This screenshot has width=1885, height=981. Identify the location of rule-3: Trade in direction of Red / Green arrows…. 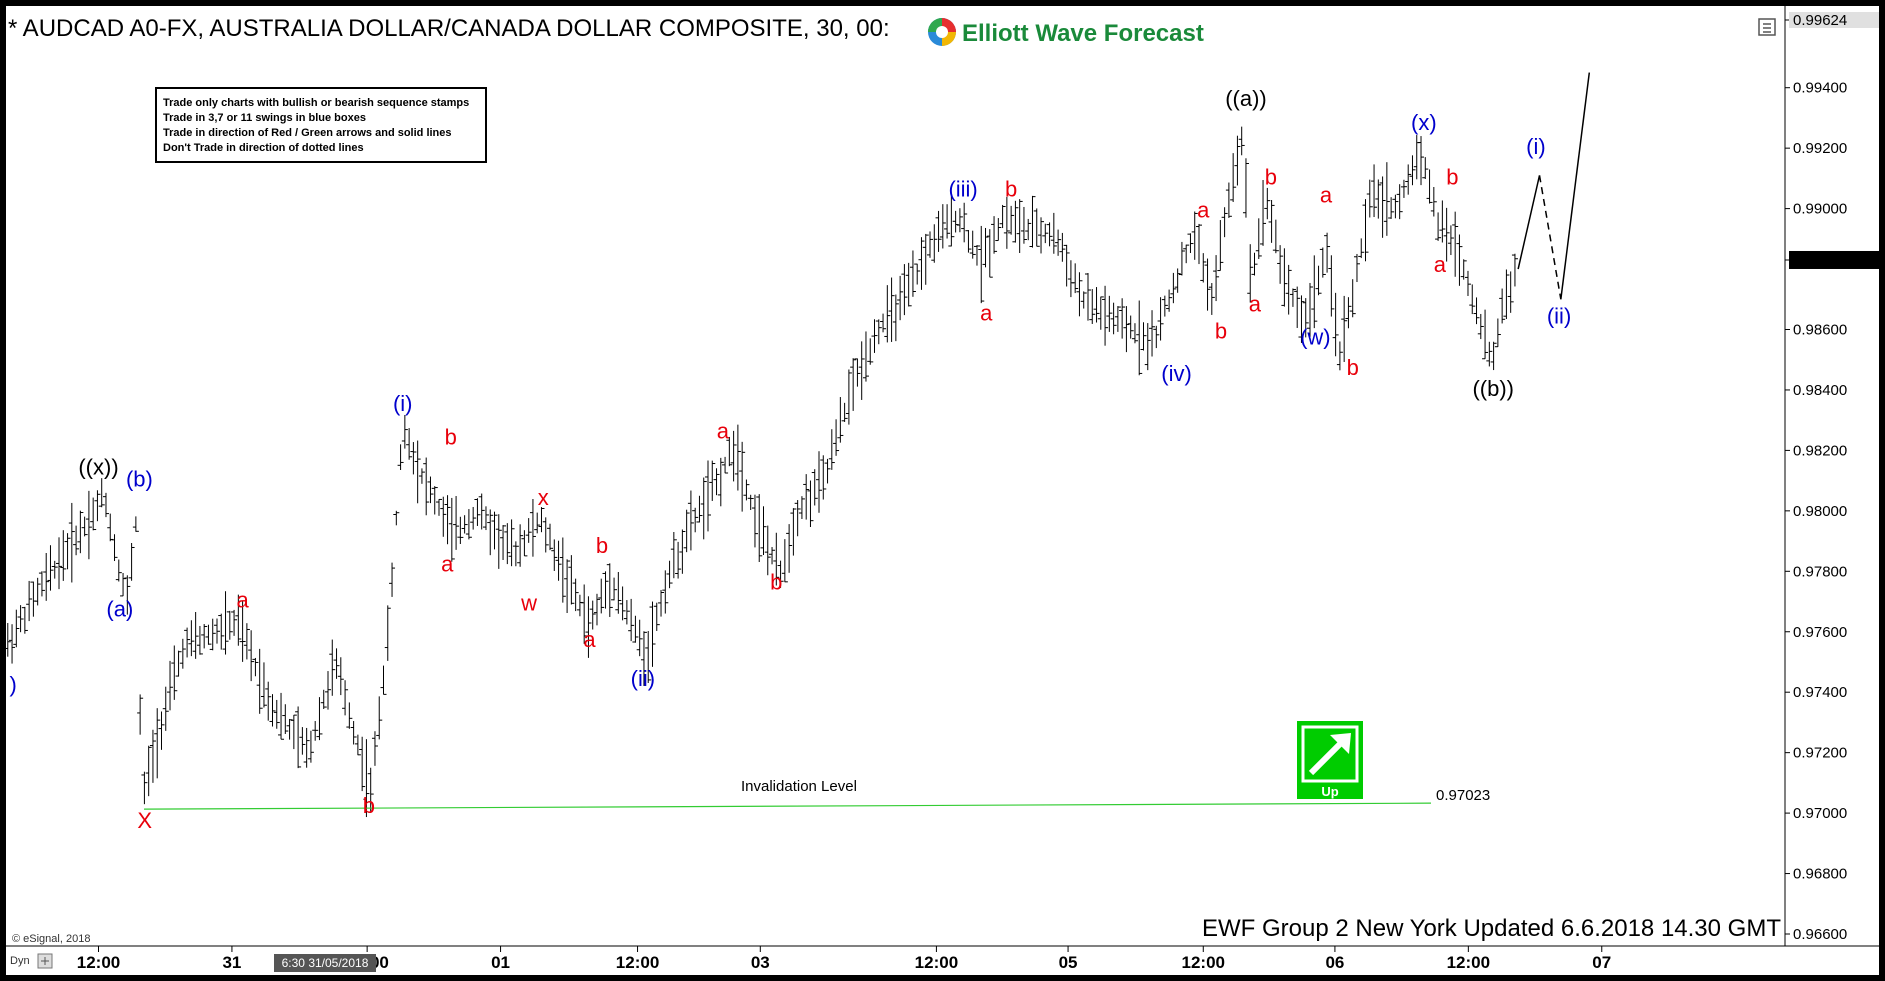
(307, 133).